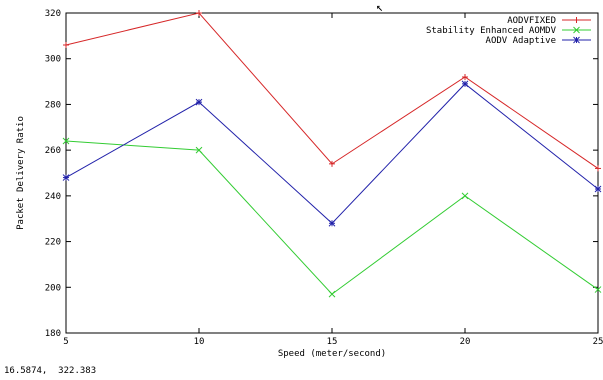 The image size is (603, 380). Describe the element at coordinates (491, 31) in the screenshot. I see `legend-label: Stability Enhanced AOMDV` at that location.